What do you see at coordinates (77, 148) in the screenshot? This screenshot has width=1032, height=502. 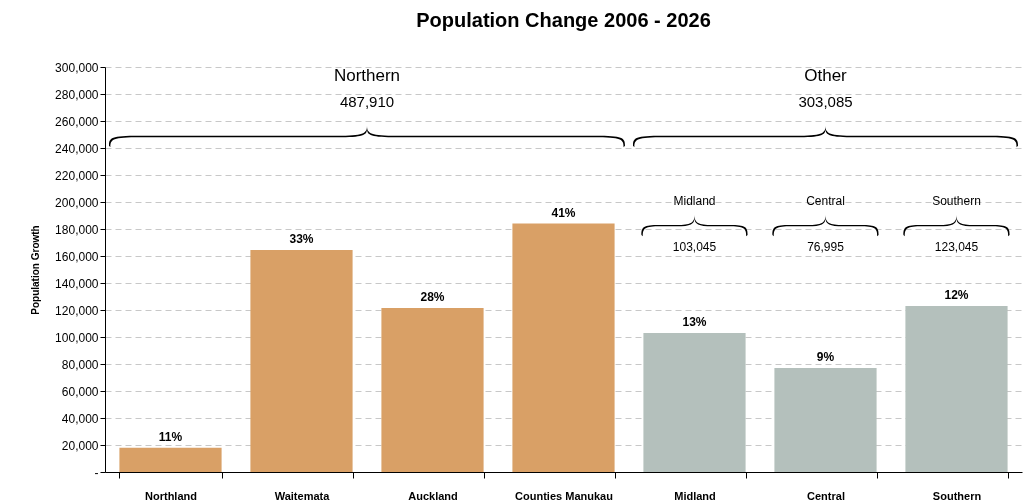 I see `y-tick-label: 240,000` at bounding box center [77, 148].